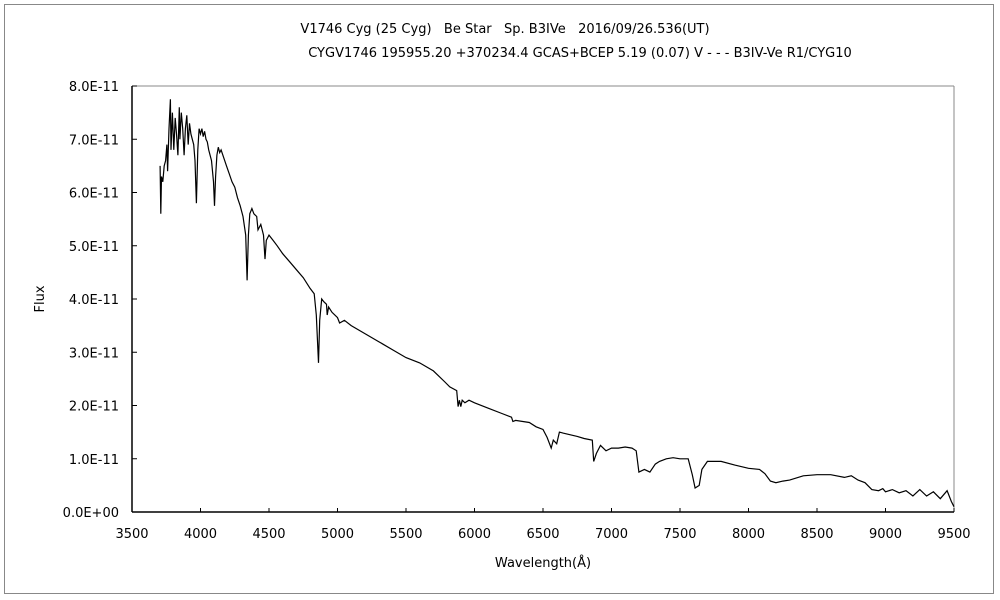  I want to click on x-tick-label: 4000, so click(200, 534).